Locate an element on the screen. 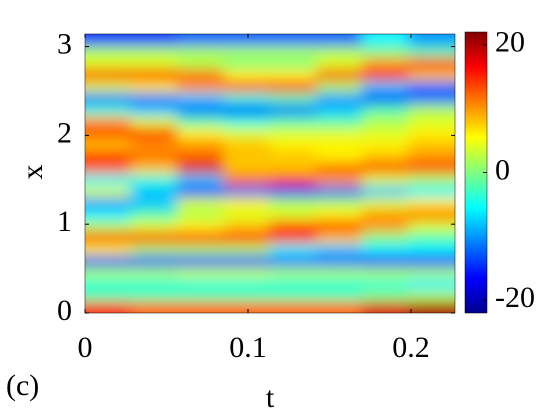 Image resolution: width=560 pixels, height=420 pixels. colorbar-tick-label: 0 is located at coordinates (502, 169).